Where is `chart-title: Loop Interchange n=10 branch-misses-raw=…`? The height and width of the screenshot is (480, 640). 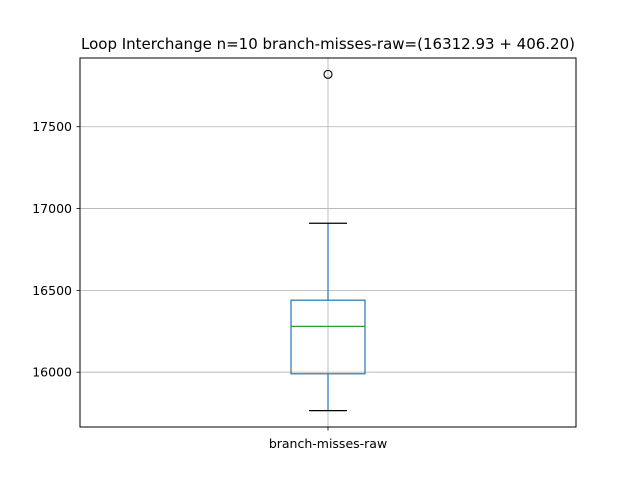
chart-title: Loop Interchange n=10 branch-misses-raw=… is located at coordinates (328, 44).